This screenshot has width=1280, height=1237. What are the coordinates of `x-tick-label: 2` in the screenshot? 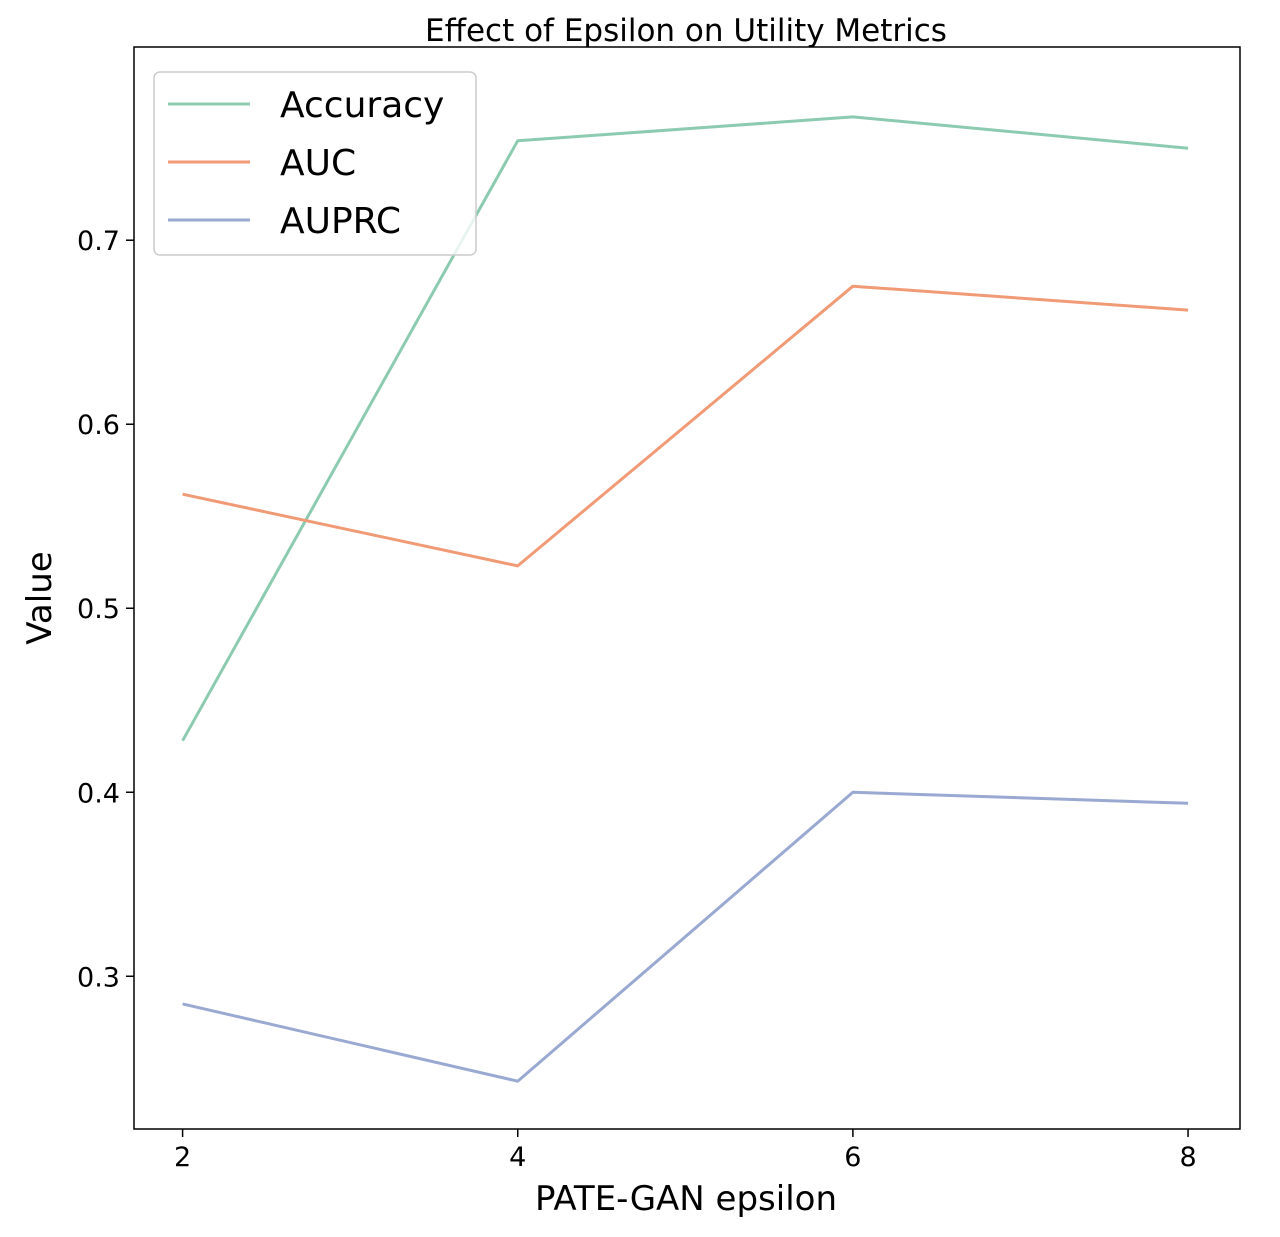 It's located at (182, 1157).